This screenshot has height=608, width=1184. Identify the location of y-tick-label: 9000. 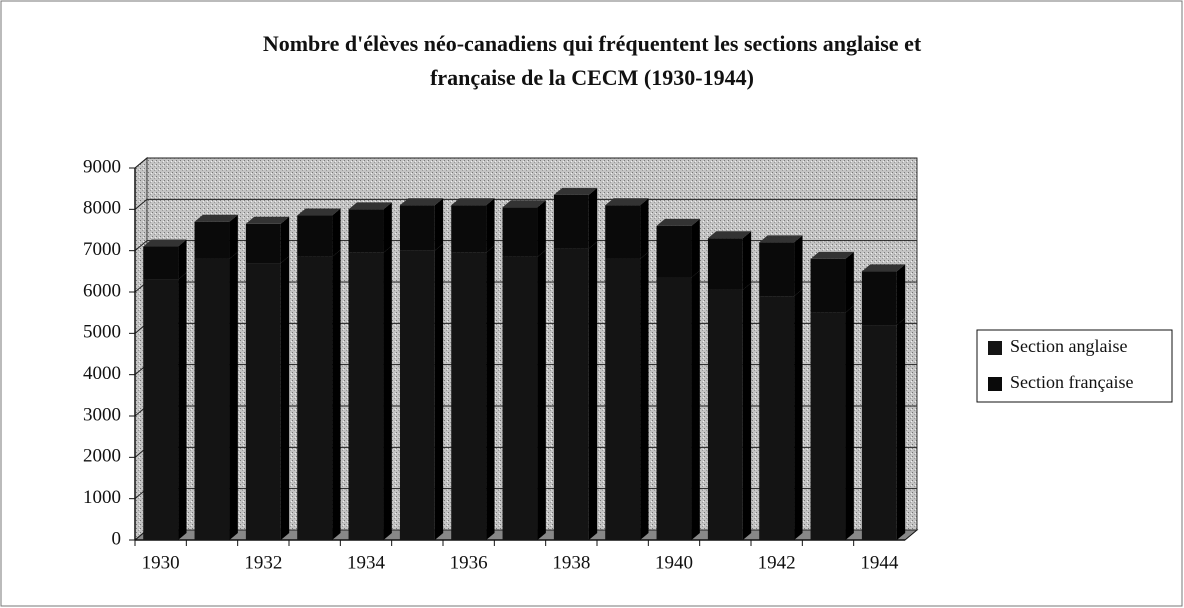
(102, 166).